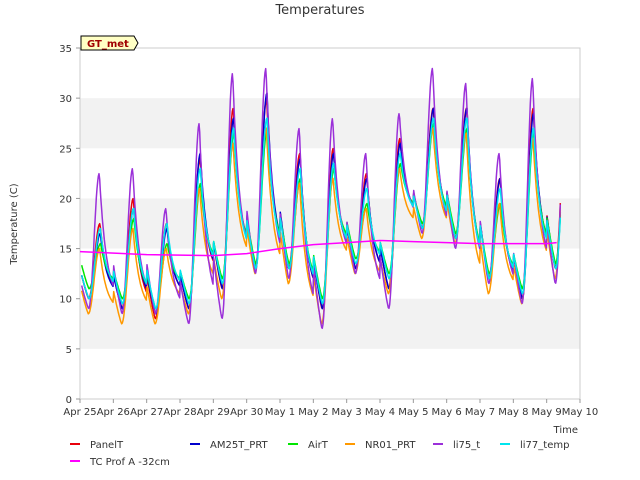 This screenshot has height=480, width=640. I want to click on x-tick-label: May 3, so click(347, 412).